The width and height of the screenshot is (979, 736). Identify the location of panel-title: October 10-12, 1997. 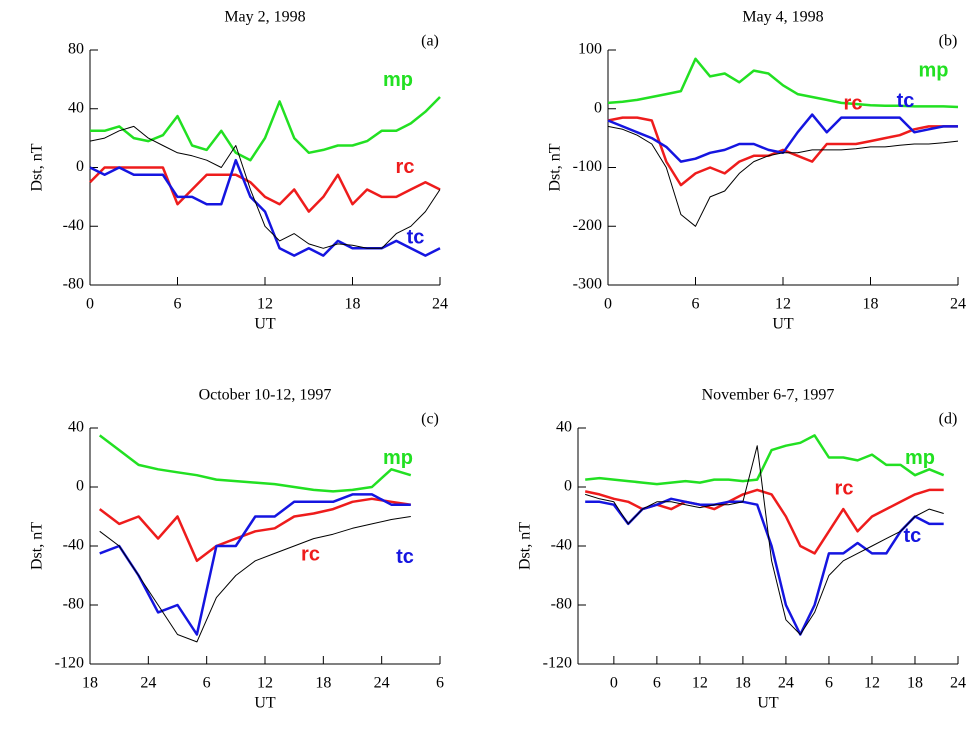
(265, 395).